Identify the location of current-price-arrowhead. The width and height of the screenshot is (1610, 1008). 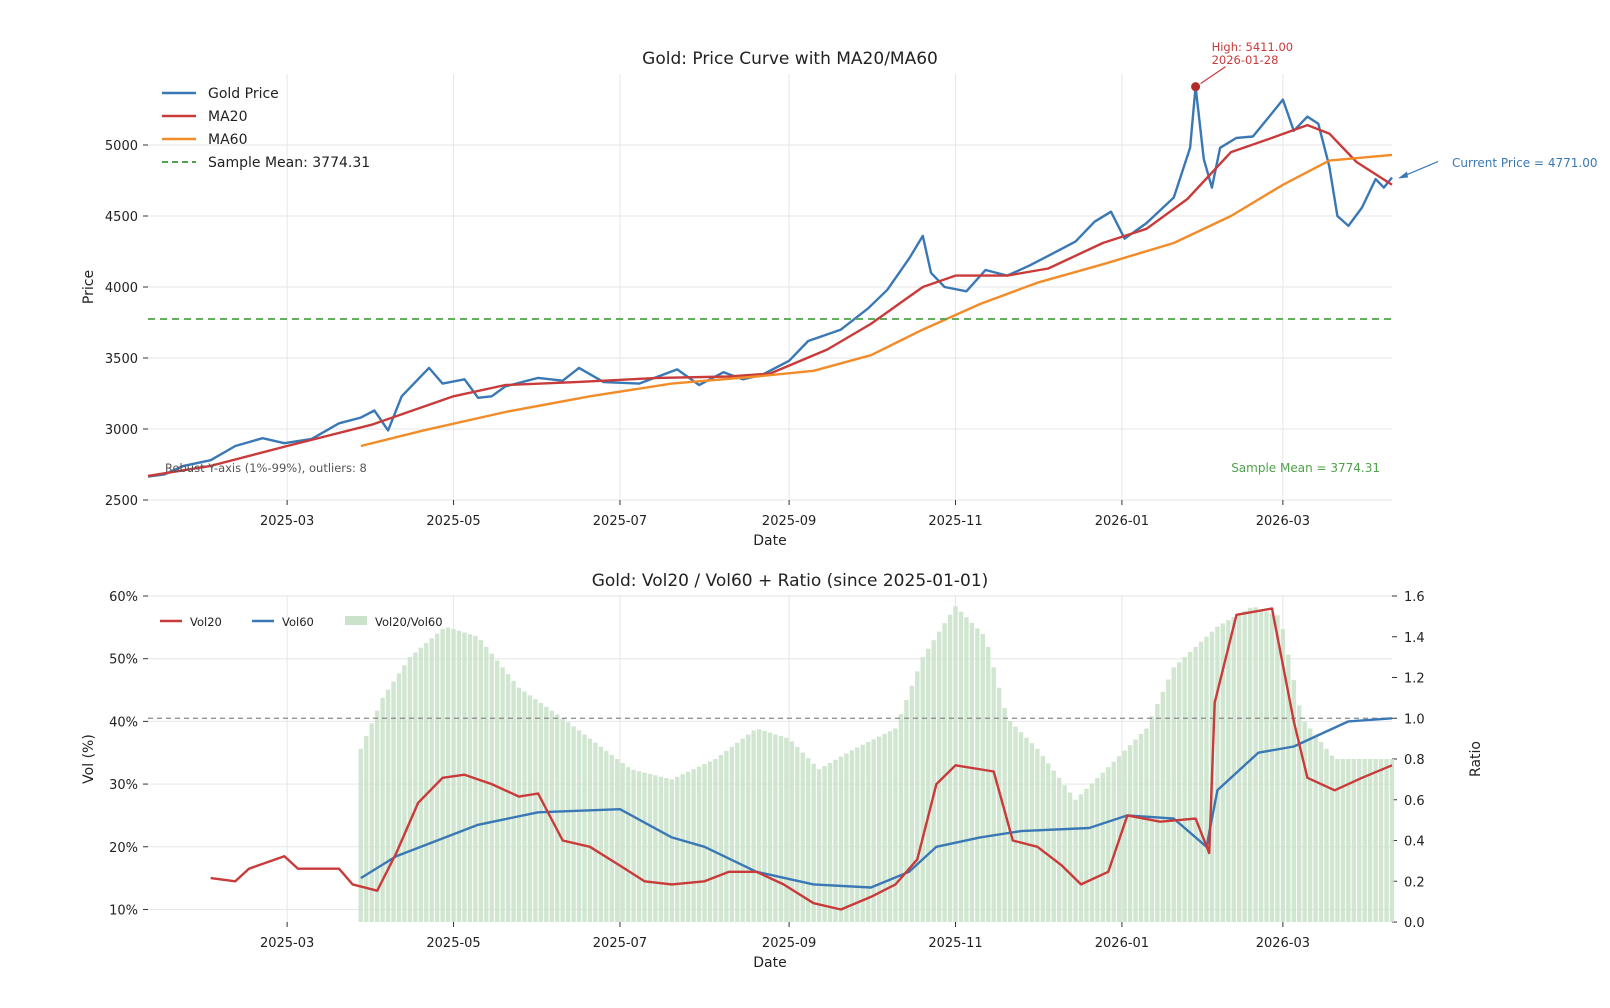
(1403, 175).